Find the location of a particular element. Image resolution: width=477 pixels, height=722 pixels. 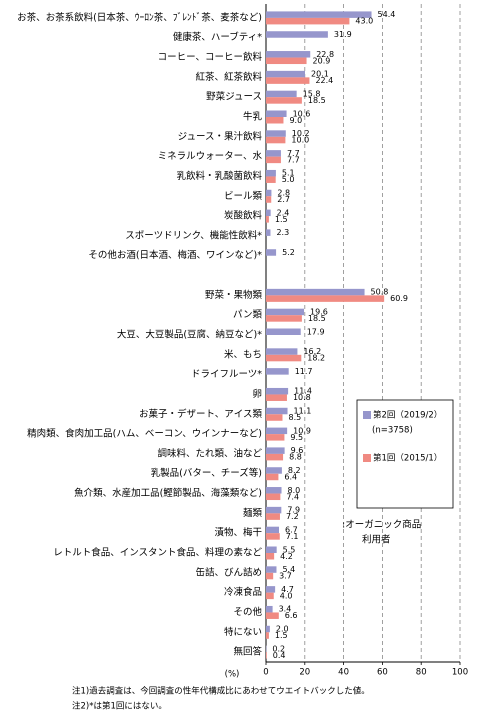

value-label: 60.9 is located at coordinates (399, 298).